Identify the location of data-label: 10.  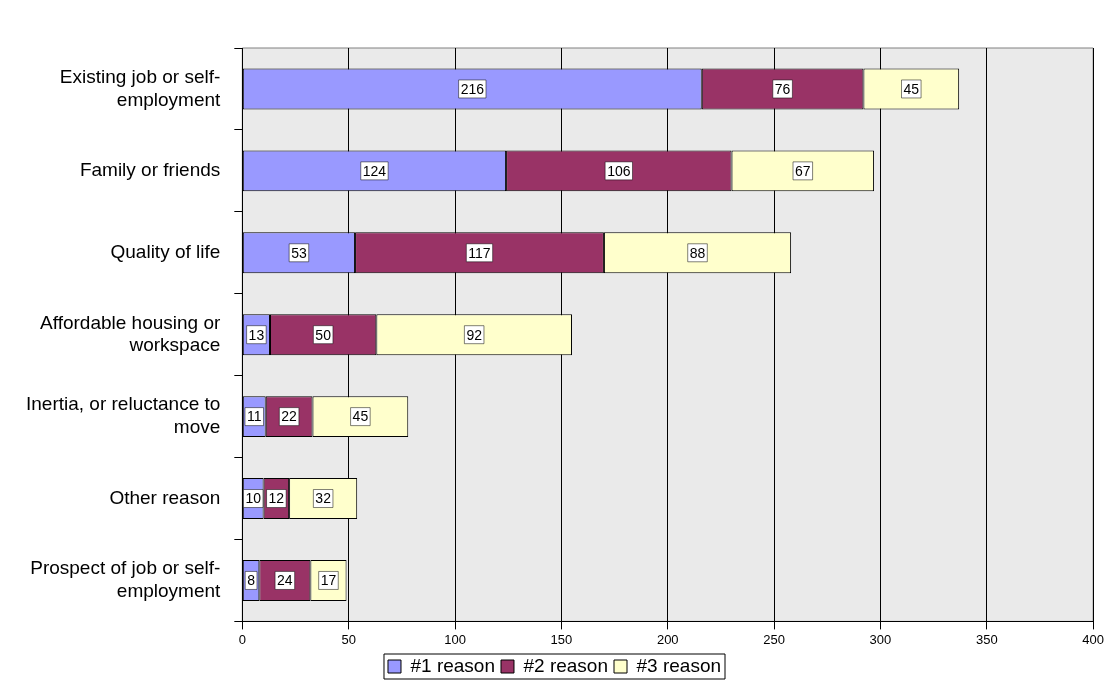
(253, 498).